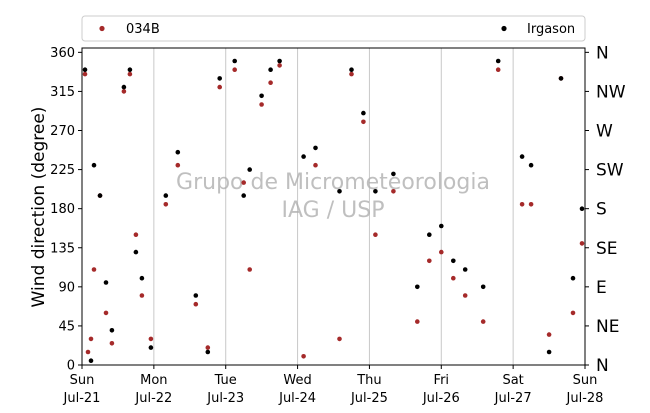 This screenshot has width=650, height=413. What do you see at coordinates (512, 380) in the screenshot?
I see `x-tick-label-day: Sat` at bounding box center [512, 380].